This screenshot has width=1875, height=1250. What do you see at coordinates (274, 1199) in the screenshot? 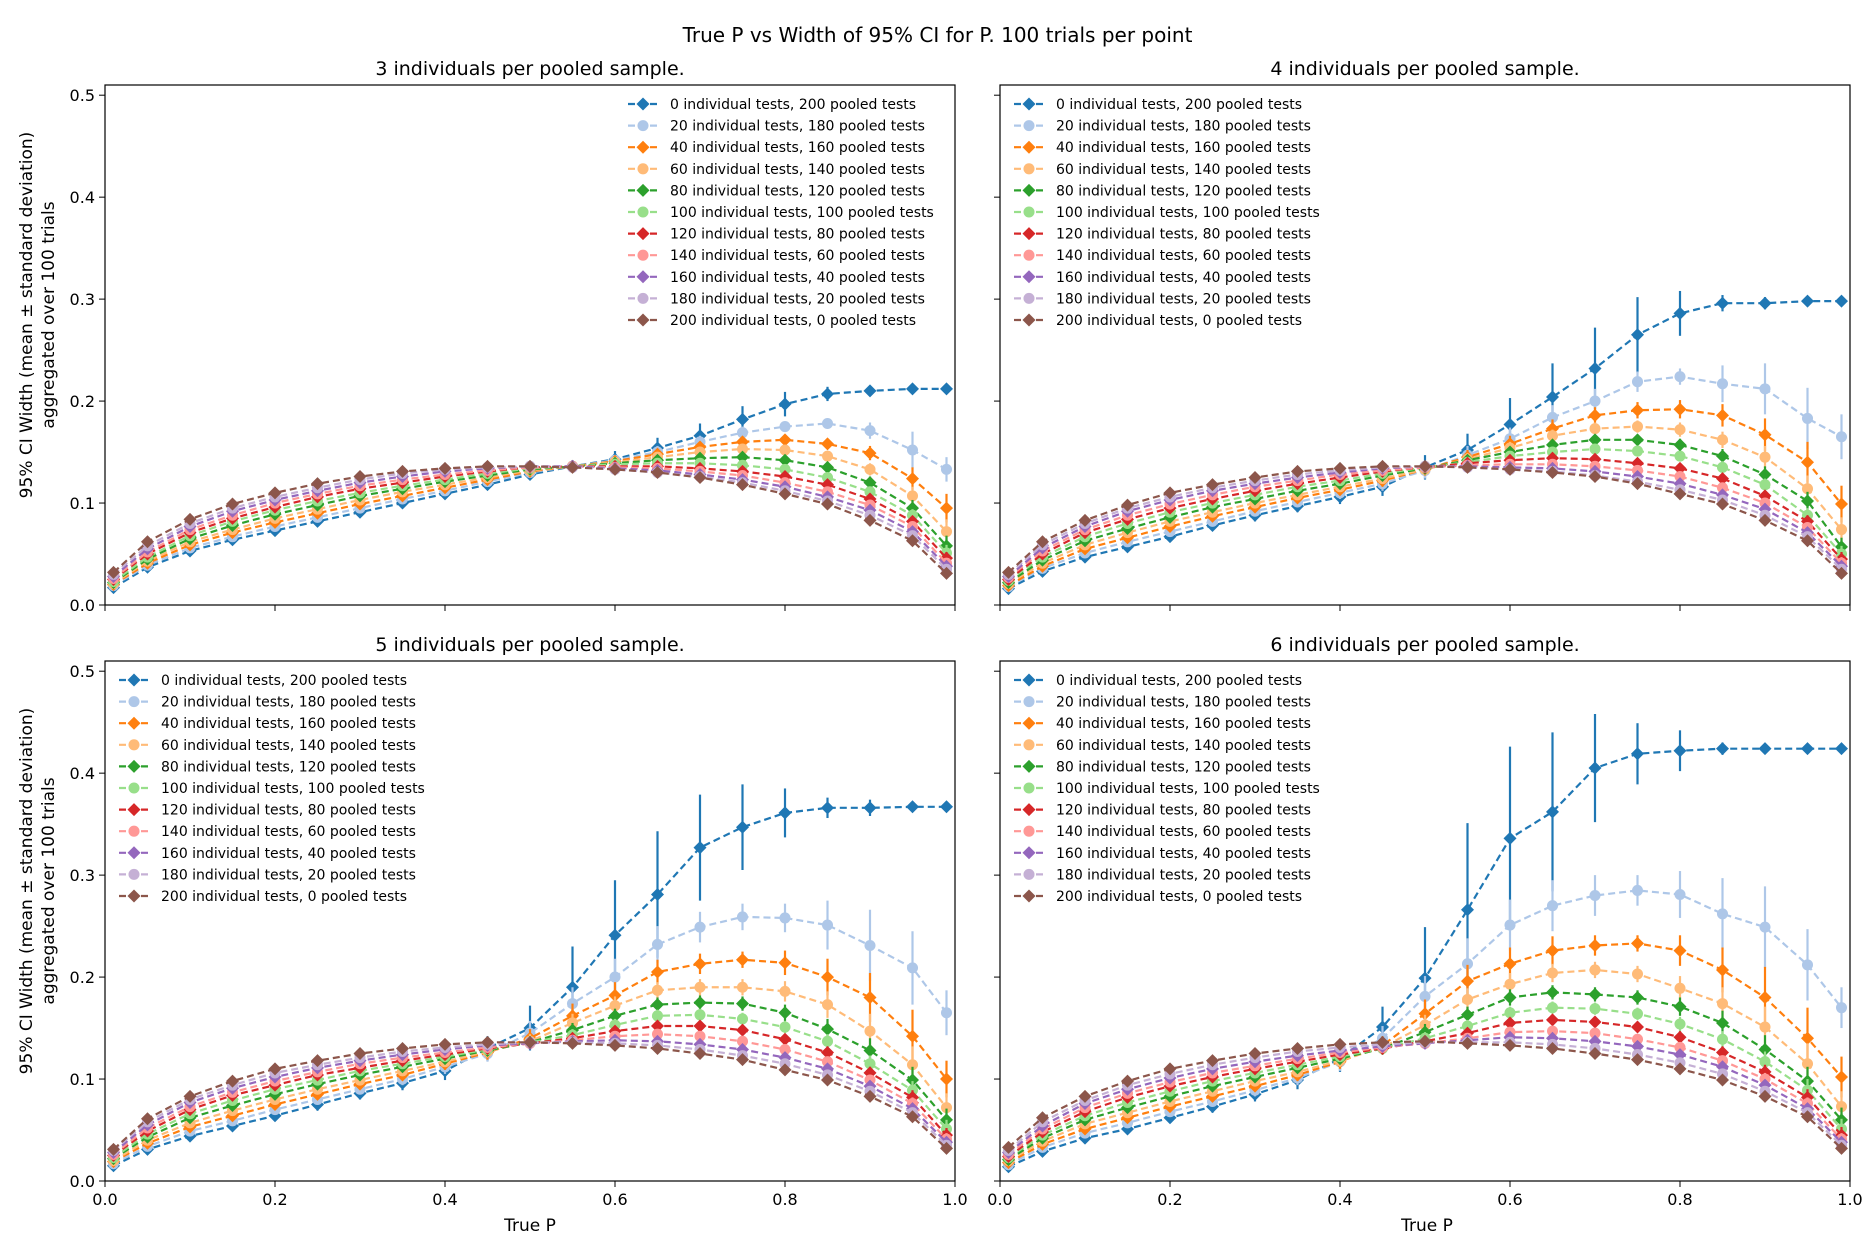
I see `x-tick-label: 0.2` at bounding box center [274, 1199].